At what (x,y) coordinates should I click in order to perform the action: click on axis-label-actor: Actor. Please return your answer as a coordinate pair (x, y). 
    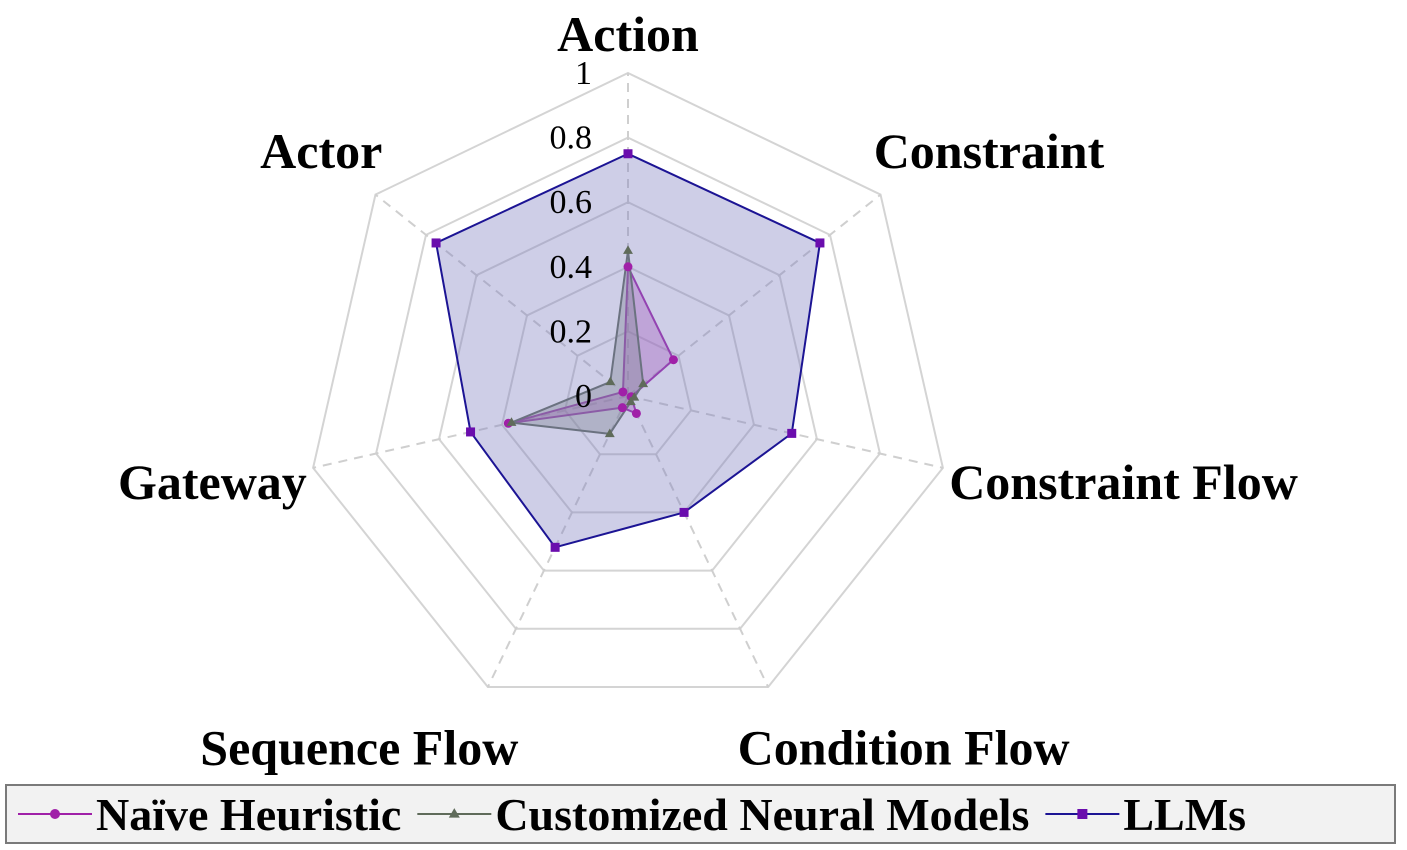
    Looking at the image, I should click on (321, 151).